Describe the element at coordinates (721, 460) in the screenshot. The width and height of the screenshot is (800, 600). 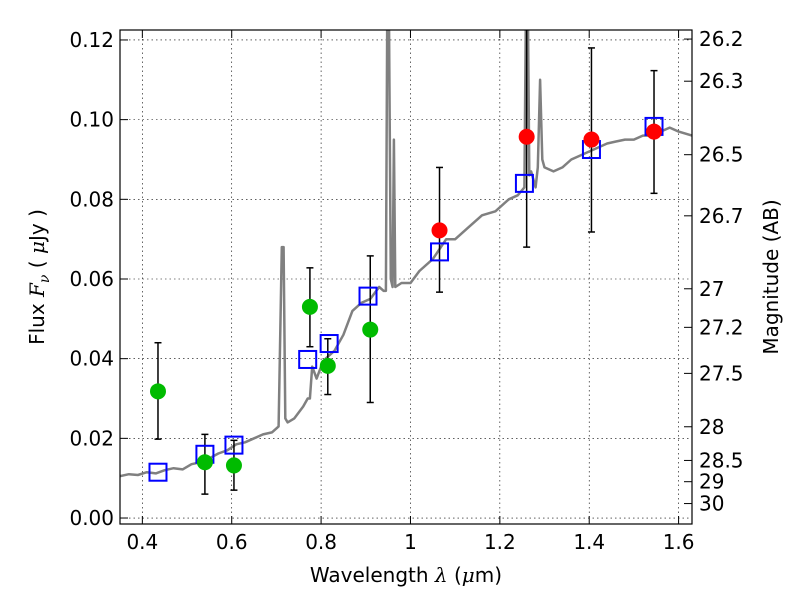
I see `y2-tick-label: 28.5` at that location.